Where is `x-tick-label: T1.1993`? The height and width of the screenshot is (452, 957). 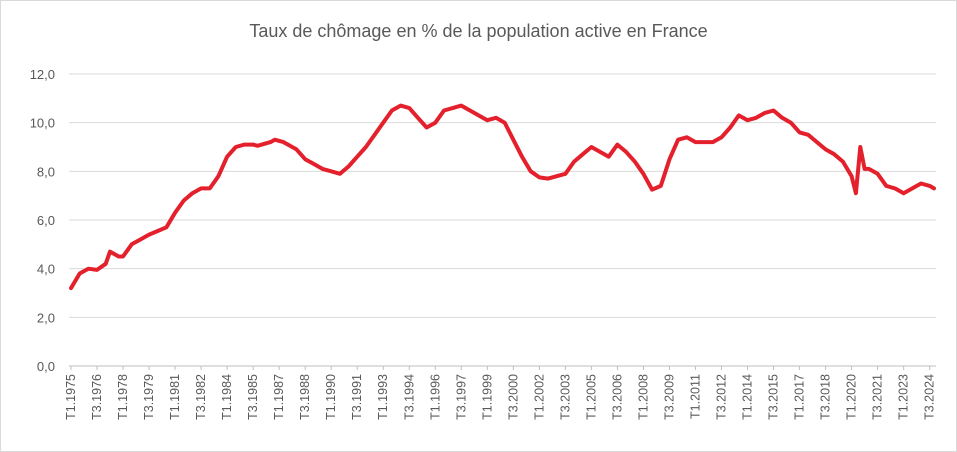 x-tick-label: T1.1993 is located at coordinates (383, 397).